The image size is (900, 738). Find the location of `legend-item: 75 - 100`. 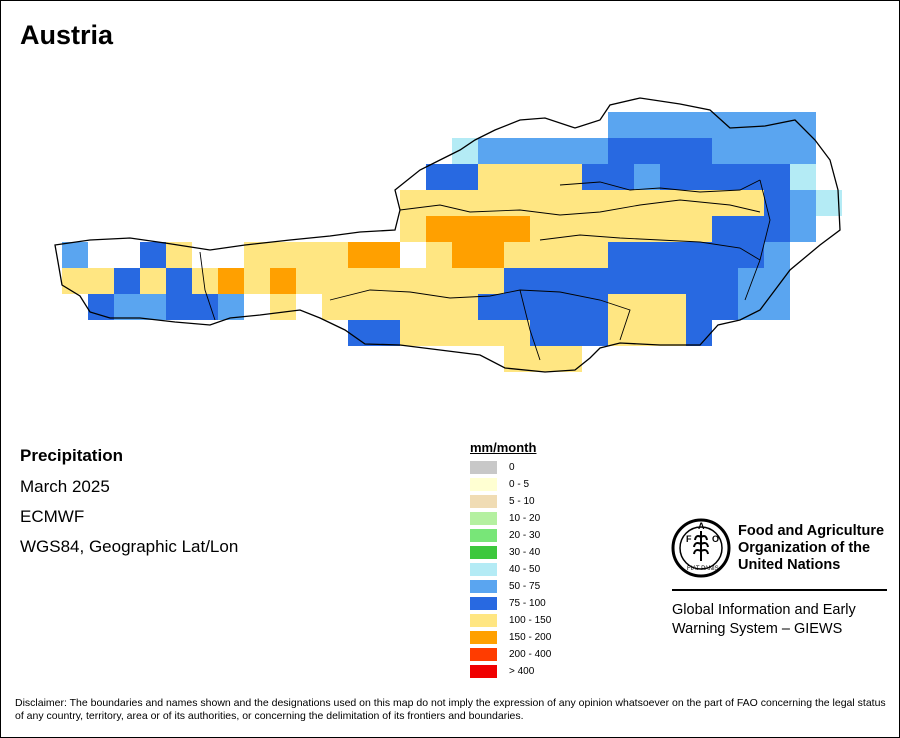

legend-item: 75 - 100 is located at coordinates (510, 603).